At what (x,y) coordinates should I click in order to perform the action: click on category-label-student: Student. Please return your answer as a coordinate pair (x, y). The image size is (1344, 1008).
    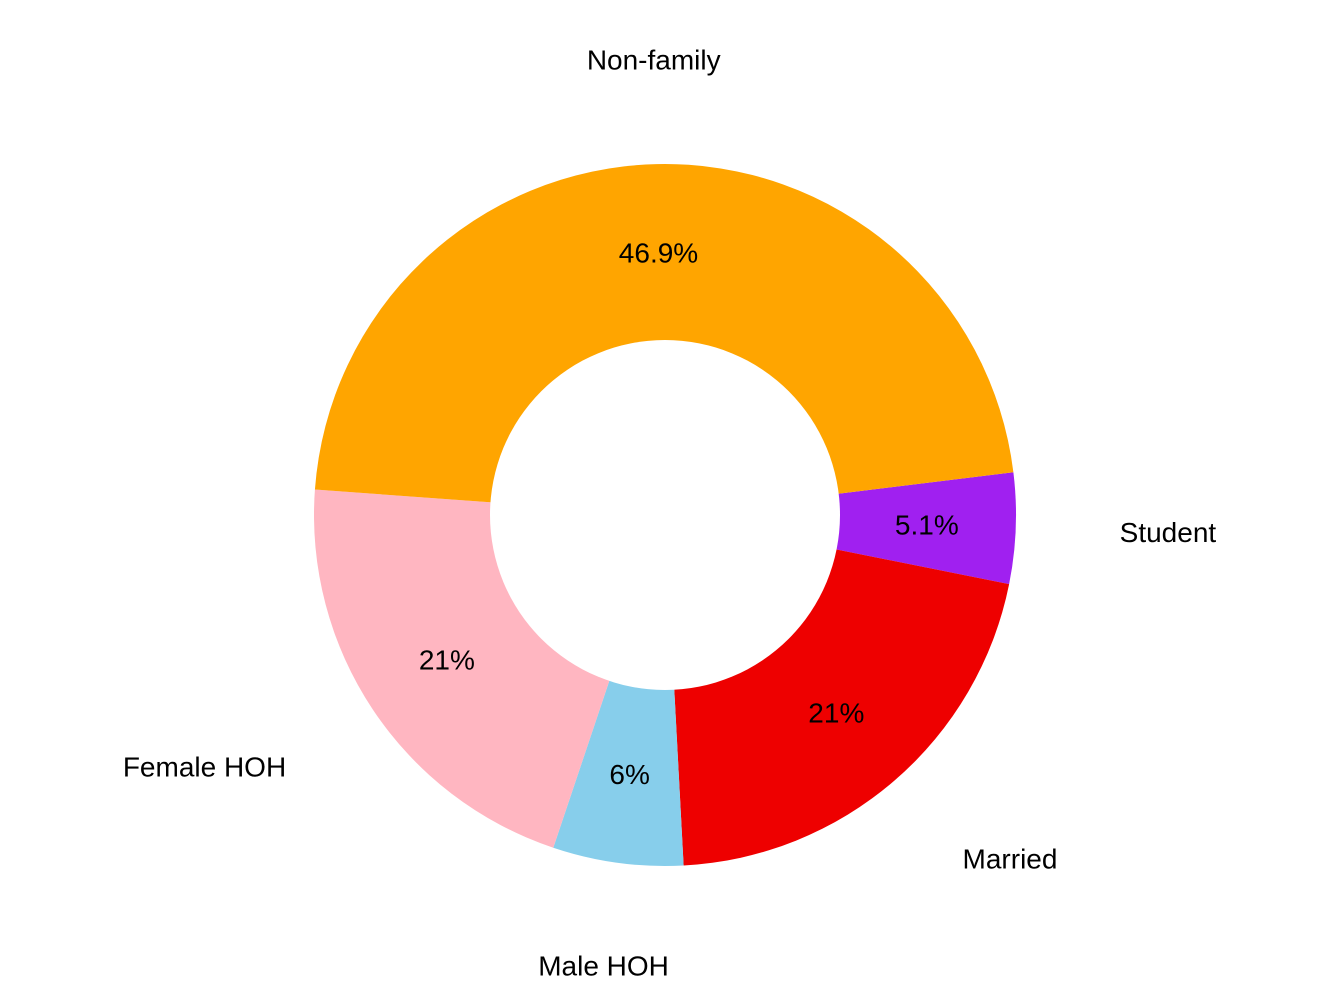
    Looking at the image, I should click on (1168, 532).